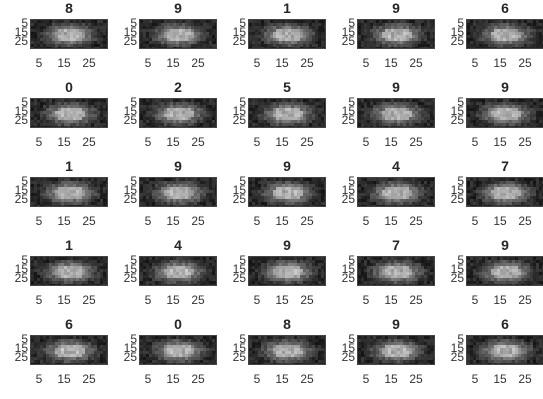 This screenshot has width=543, height=399. Describe the element at coordinates (287, 87) in the screenshot. I see `subplot-title: 5` at that location.